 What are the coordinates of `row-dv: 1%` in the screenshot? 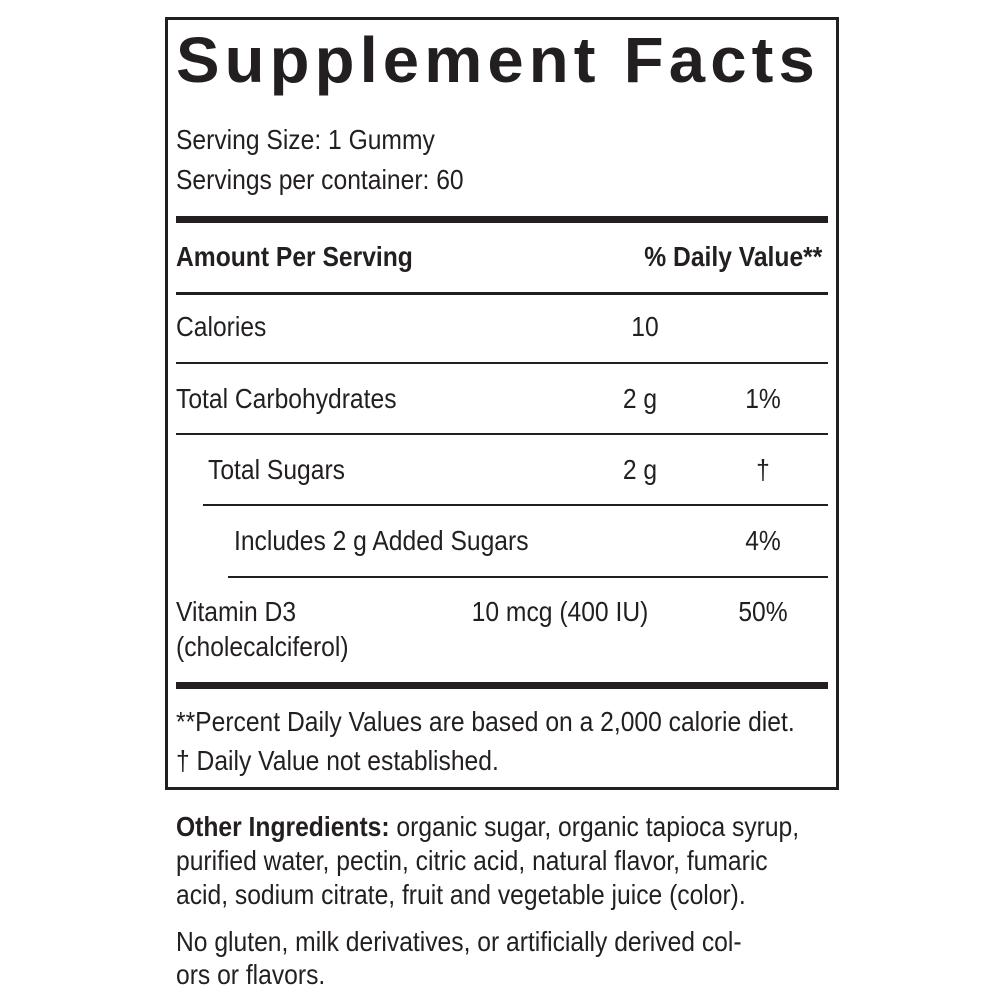 It's located at (763, 398).